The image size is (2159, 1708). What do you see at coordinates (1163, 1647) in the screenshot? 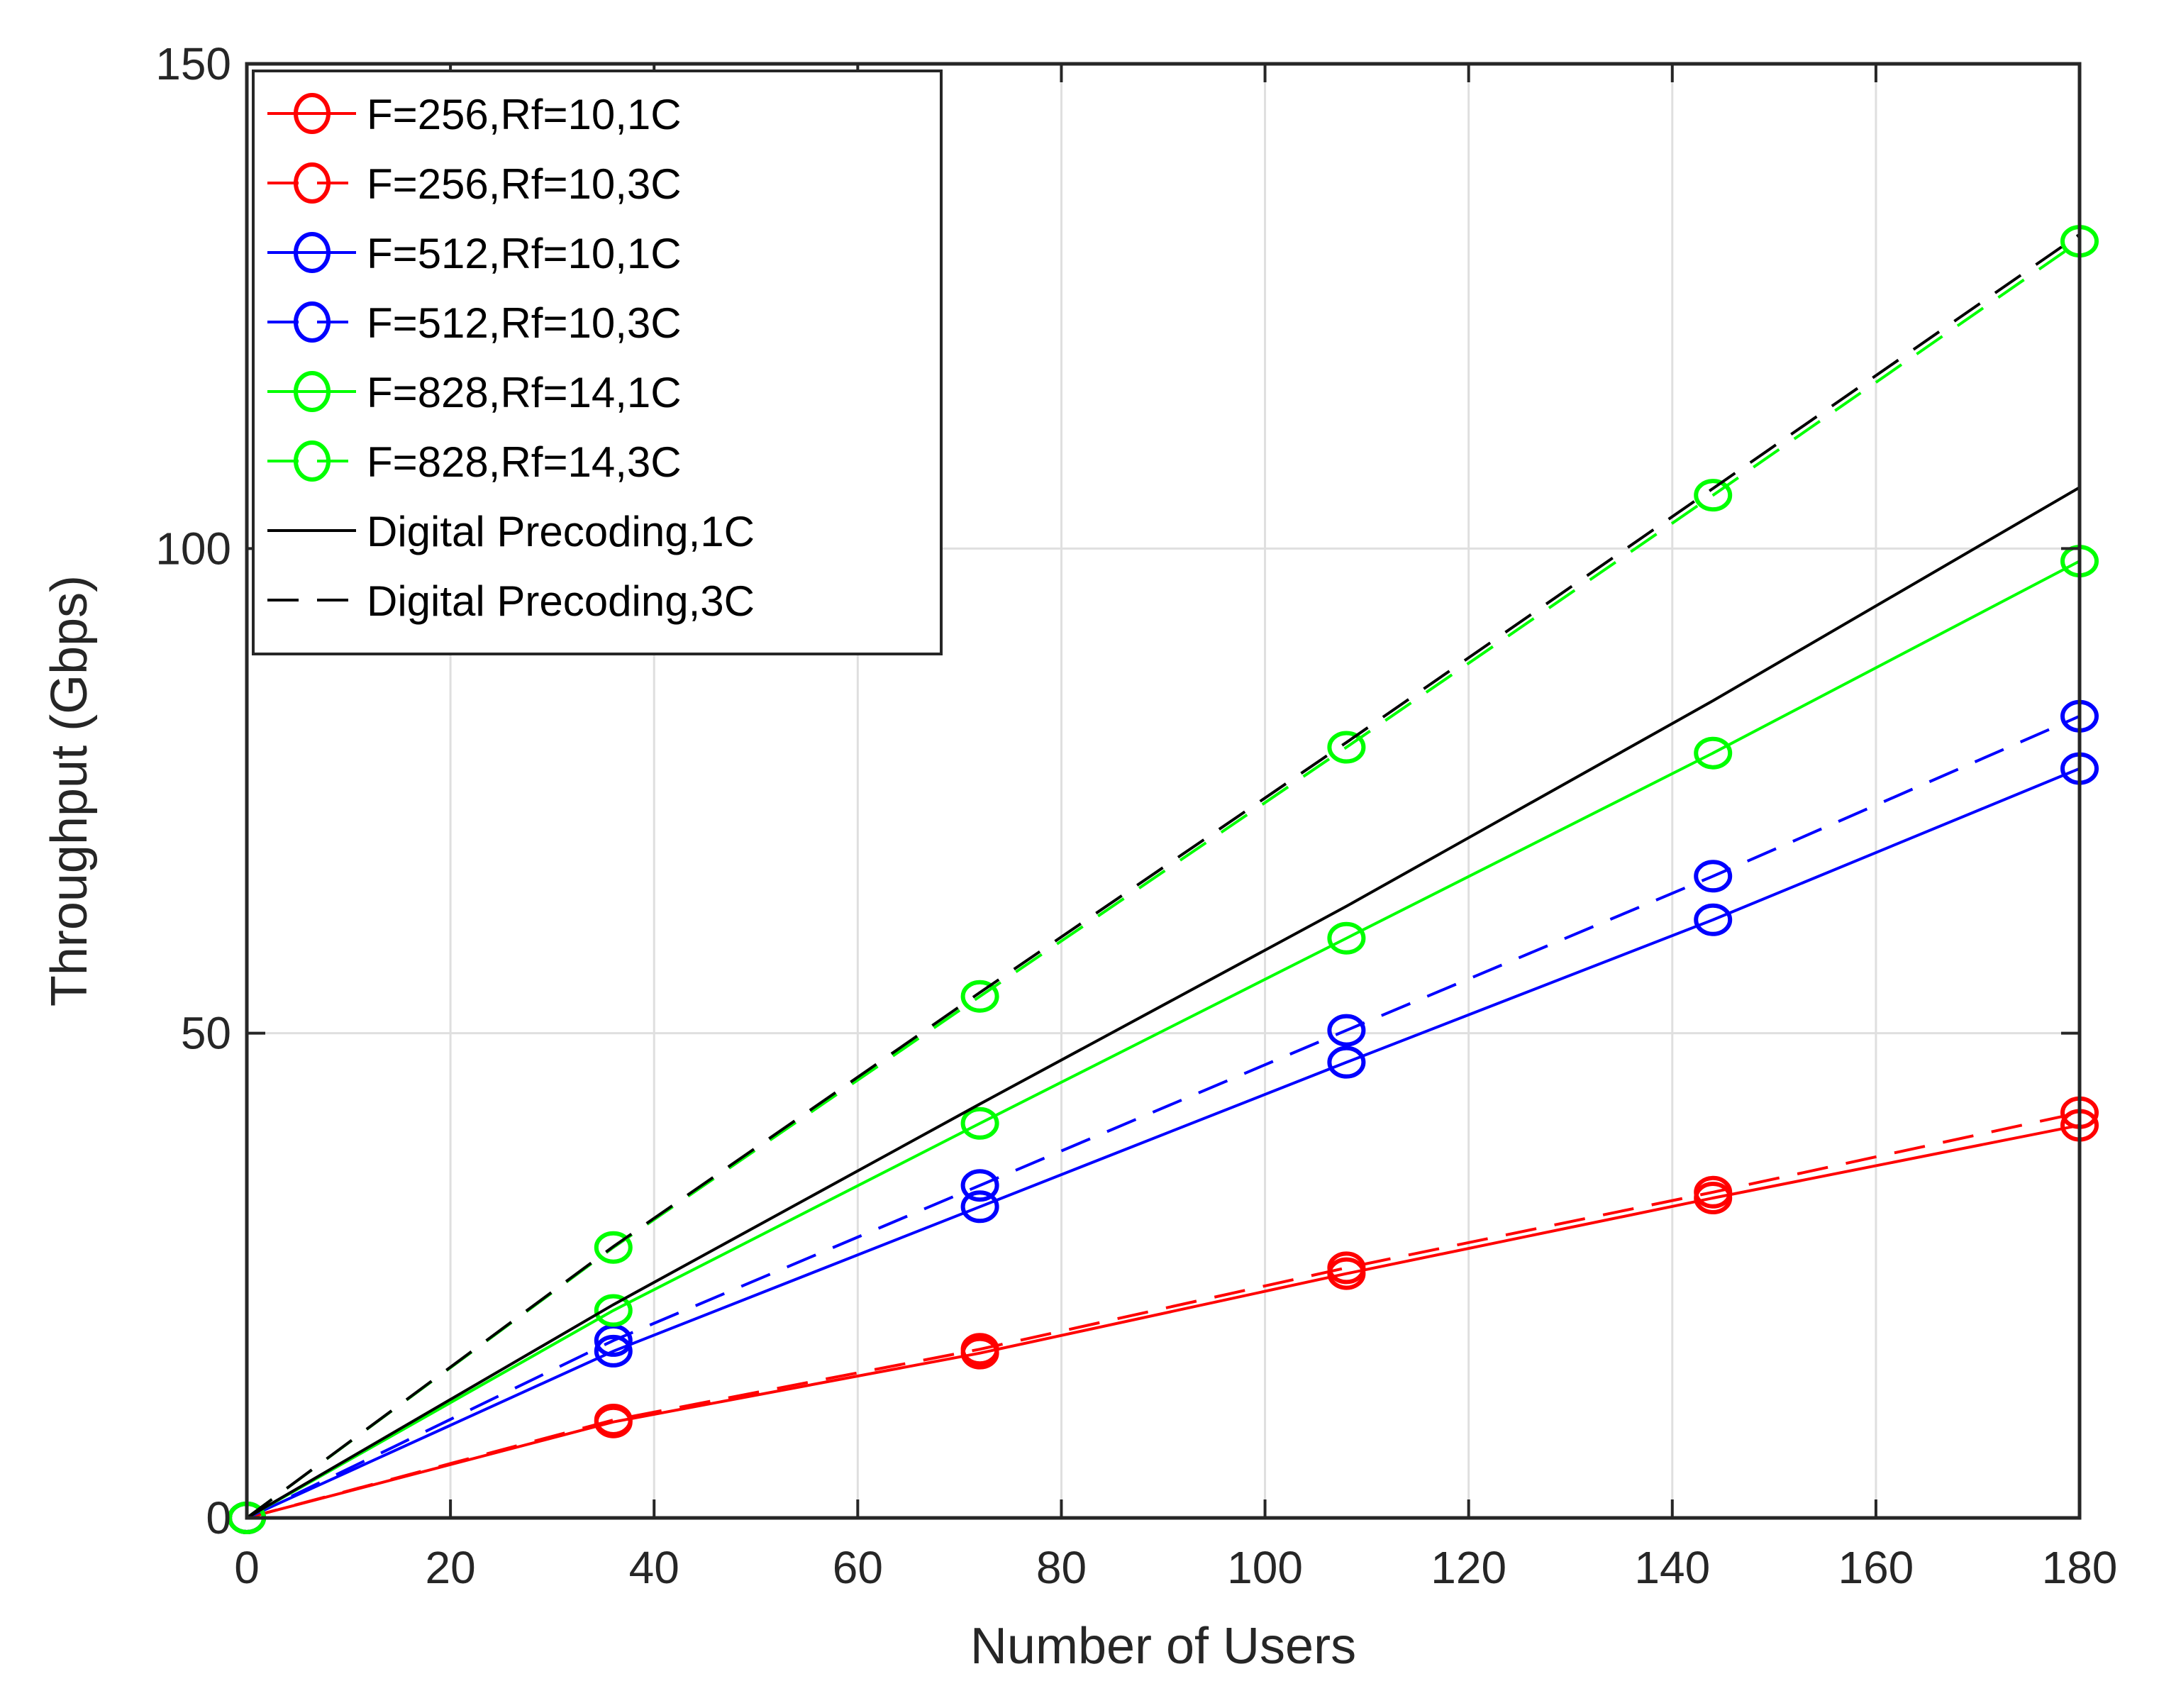
I see `x-axis-title: Number of Users` at bounding box center [1163, 1647].